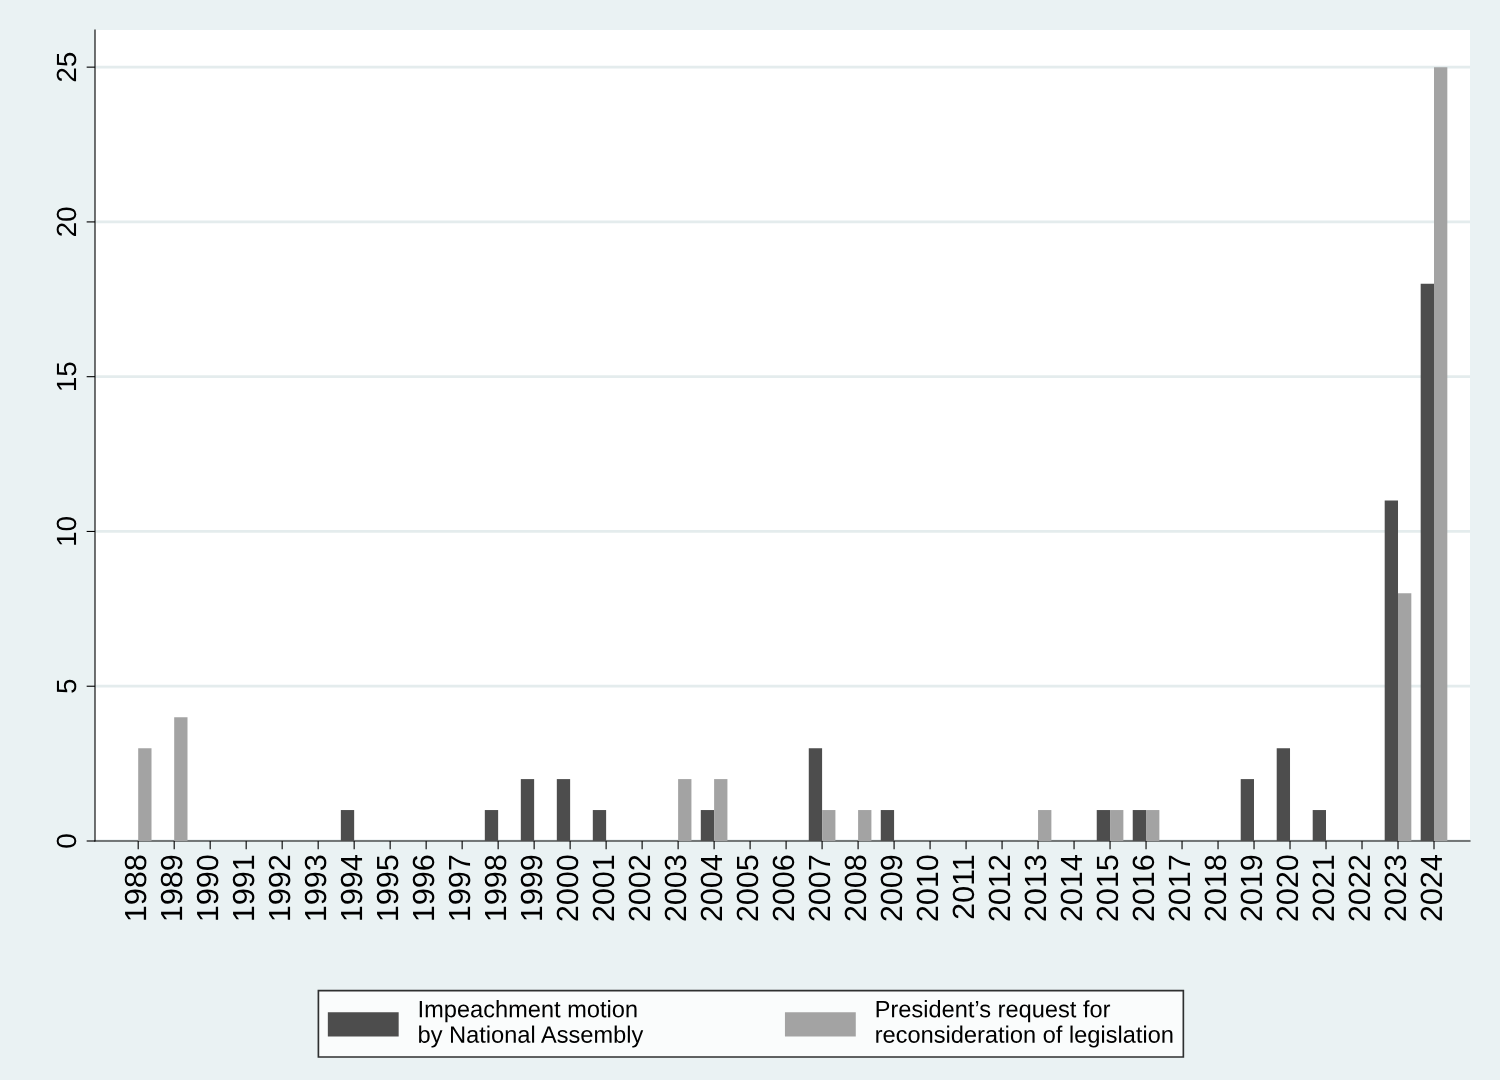 Image resolution: width=1500 pixels, height=1080 pixels. I want to click on x-tick-label: 1994, so click(351, 887).